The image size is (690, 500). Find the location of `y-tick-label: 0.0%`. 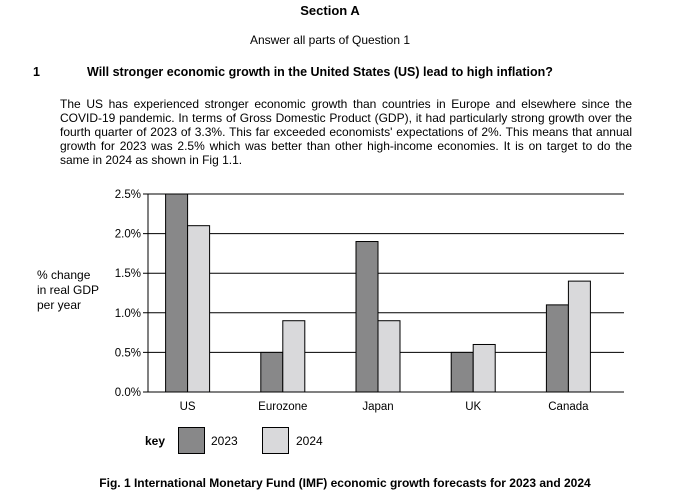

y-tick-label: 0.0% is located at coordinates (128, 393).